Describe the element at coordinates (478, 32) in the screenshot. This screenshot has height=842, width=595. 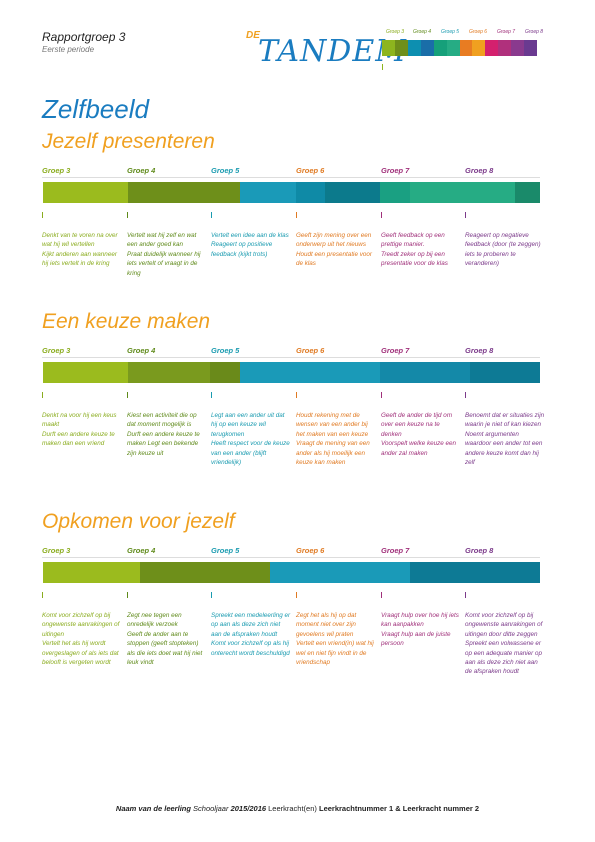
I see `legend-label: Groep 6` at that location.